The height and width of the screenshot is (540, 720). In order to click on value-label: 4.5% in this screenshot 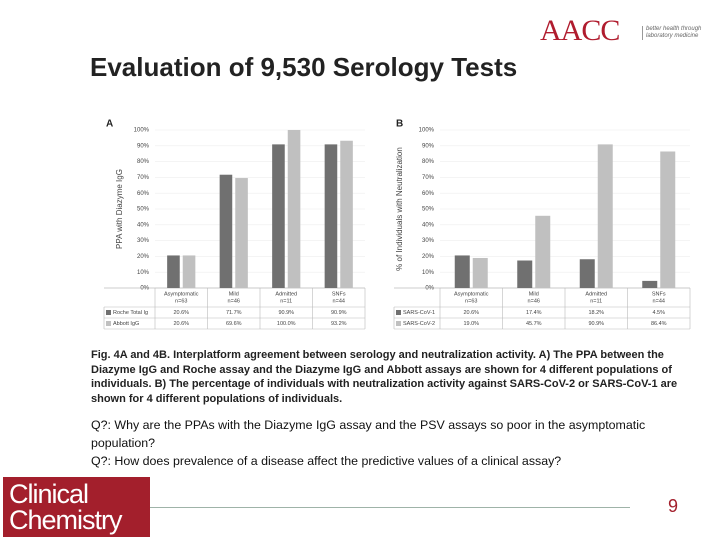, I will do `click(658, 313)`.